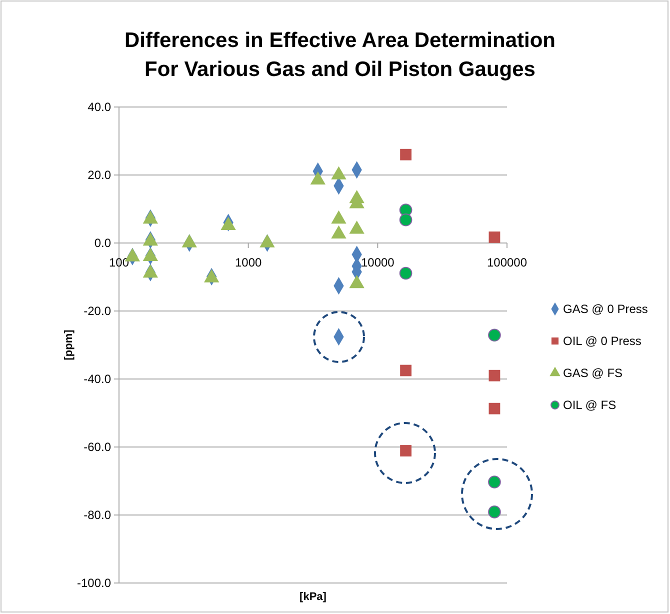 Image resolution: width=670 pixels, height=614 pixels. I want to click on y-axis-title: [ppm], so click(69, 344).